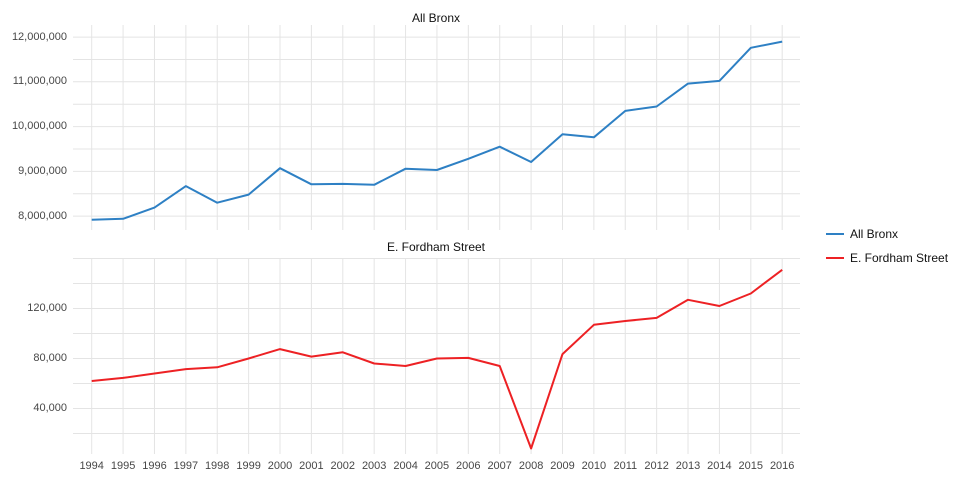 The height and width of the screenshot is (480, 960). What do you see at coordinates (874, 234) in the screenshot?
I see `legend-label: All Bronx` at bounding box center [874, 234].